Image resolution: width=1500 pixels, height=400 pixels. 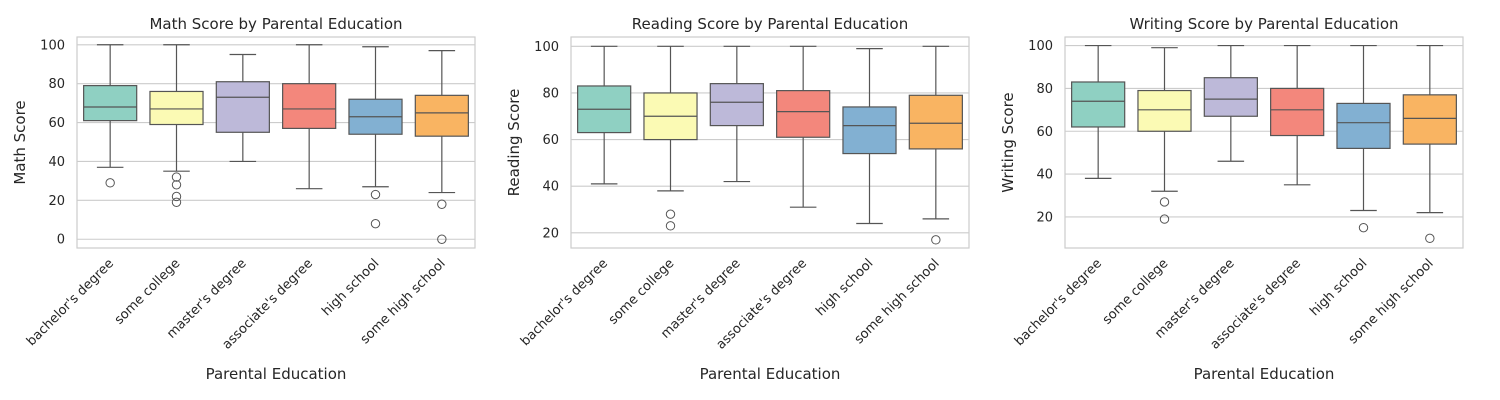 I want to click on chart-title: Math Score by Parental Education, so click(x=275, y=24).